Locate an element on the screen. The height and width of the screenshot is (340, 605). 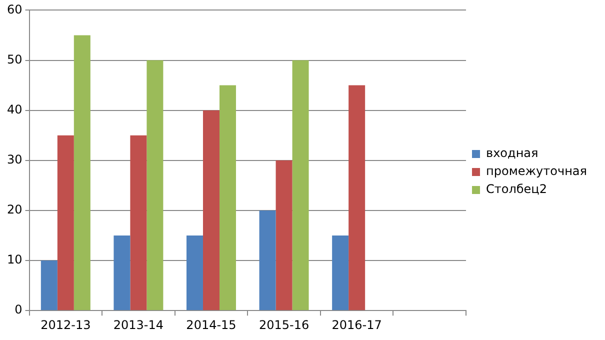
x-tick-label: 2013-14 is located at coordinates (138, 325).